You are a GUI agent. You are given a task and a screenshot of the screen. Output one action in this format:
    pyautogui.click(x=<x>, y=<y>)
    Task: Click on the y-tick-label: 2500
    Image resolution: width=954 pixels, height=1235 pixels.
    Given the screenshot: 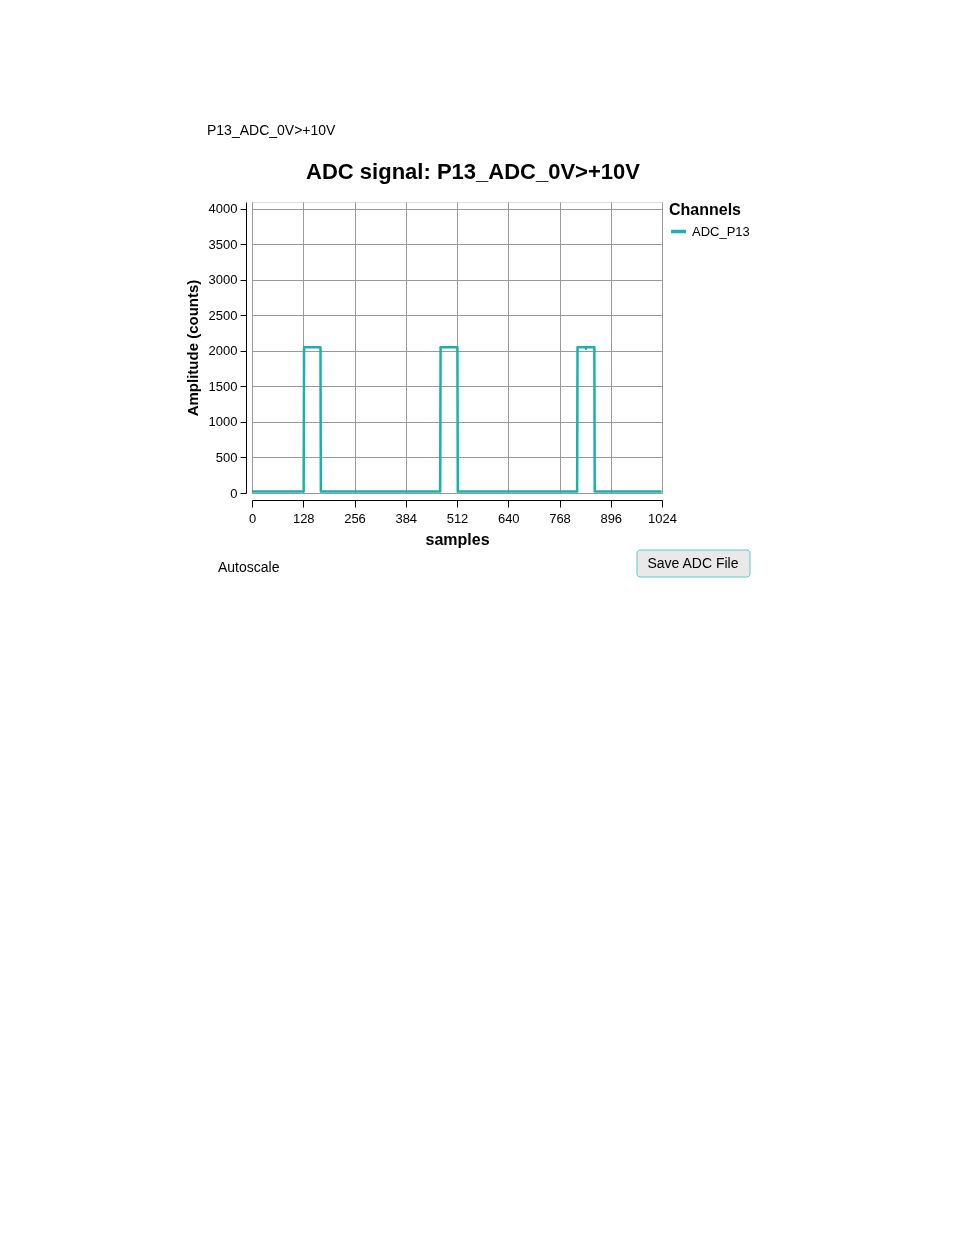 What is the action you would take?
    pyautogui.click(x=223, y=315)
    